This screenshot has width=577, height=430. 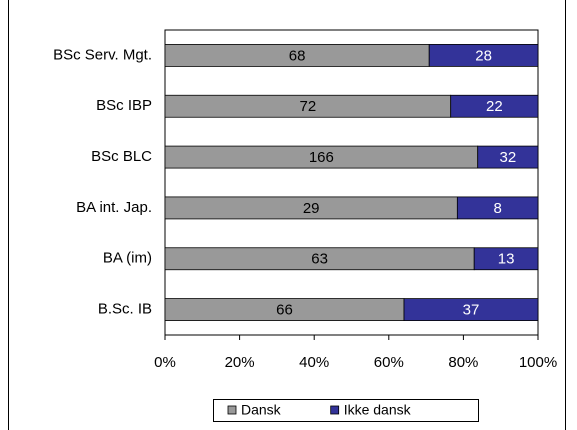 What do you see at coordinates (127, 258) in the screenshot?
I see `y-tick-label: BA (im)` at bounding box center [127, 258].